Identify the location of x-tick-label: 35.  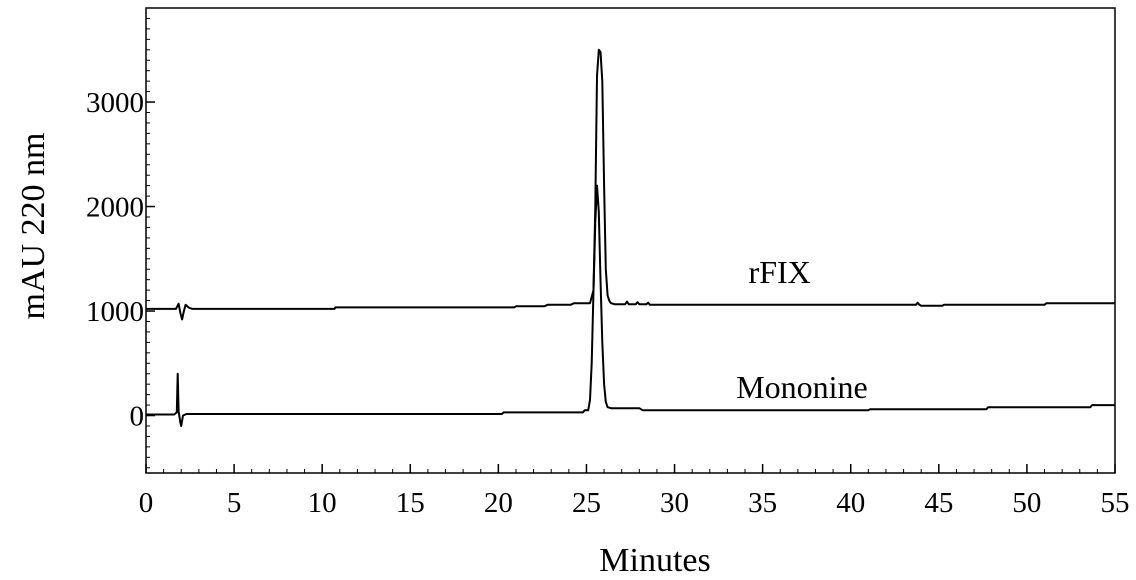
(762, 503).